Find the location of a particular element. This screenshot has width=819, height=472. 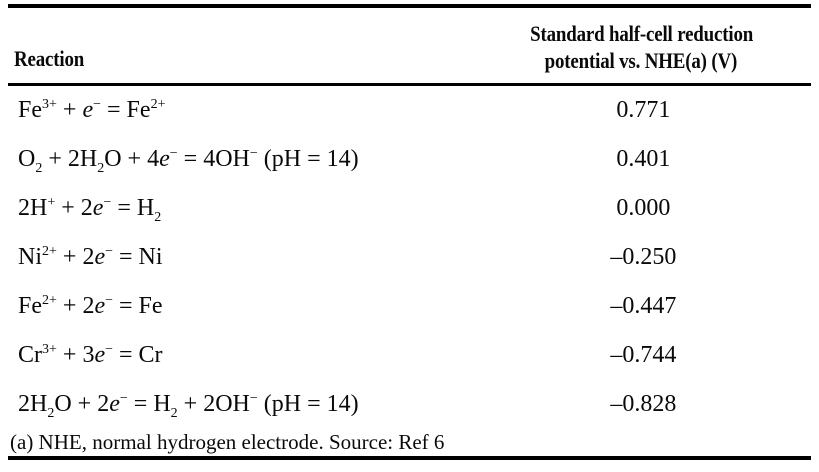

reaction-formula: Fe3+ + e− = Fe2+ is located at coordinates (92, 110).